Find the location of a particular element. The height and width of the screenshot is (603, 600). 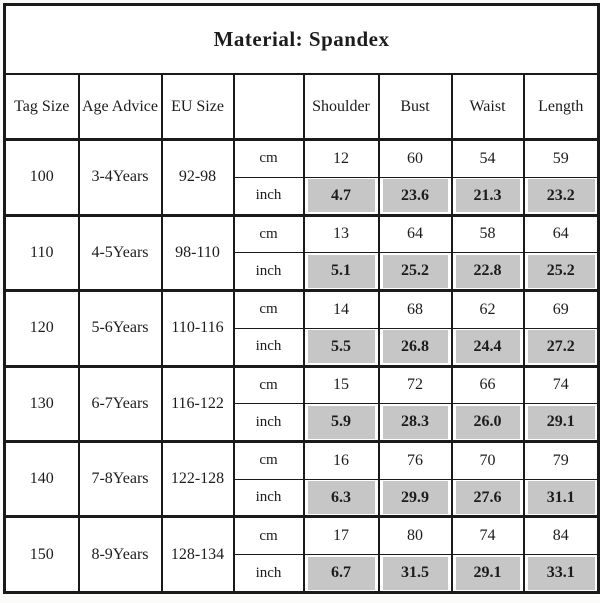

cm-bust-value: 60 is located at coordinates (415, 158).